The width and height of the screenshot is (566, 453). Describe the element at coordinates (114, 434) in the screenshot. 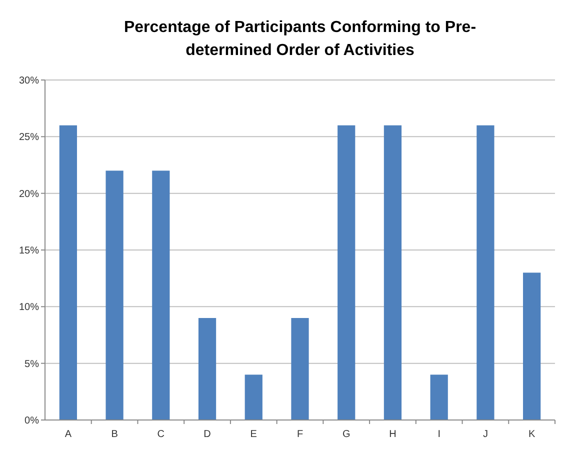

I see `x-tick-label: B` at that location.